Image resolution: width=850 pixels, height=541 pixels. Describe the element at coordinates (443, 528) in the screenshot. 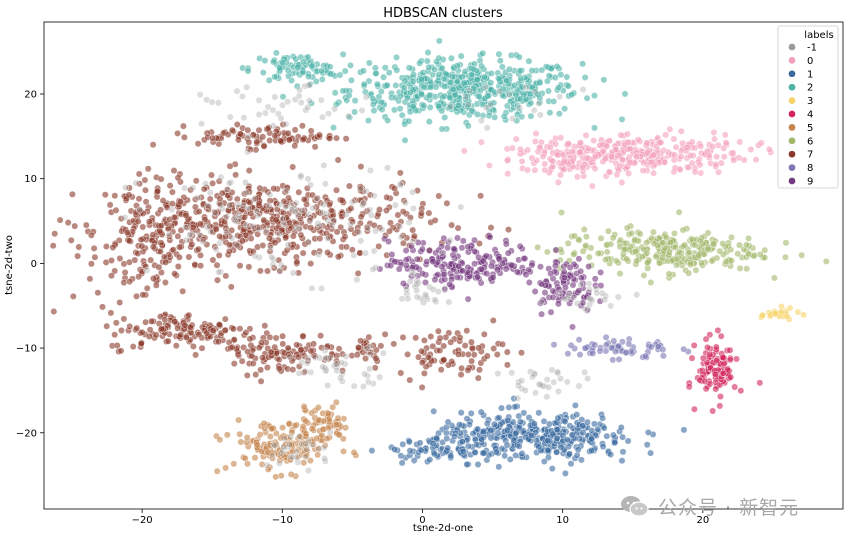

I see `x-axis-label: tsne-2d-one` at that location.